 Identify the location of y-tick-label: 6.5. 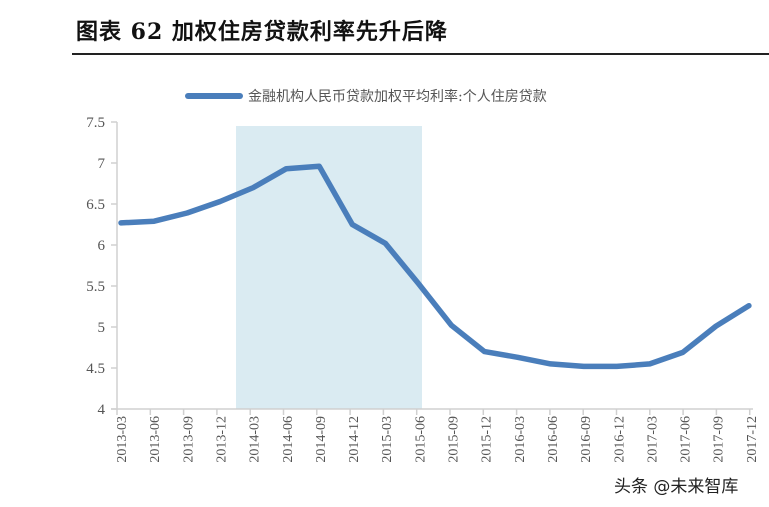
(95, 205).